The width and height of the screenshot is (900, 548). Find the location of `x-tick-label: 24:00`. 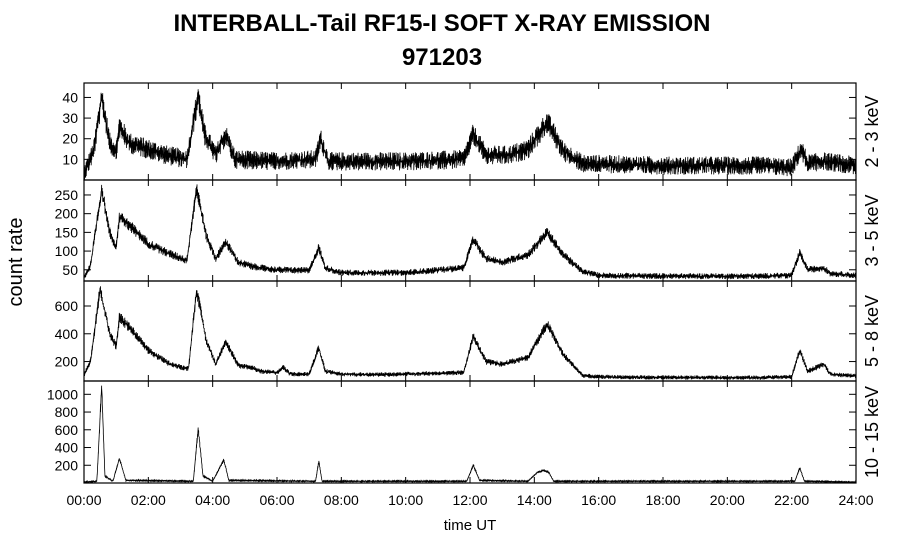

x-tick-label: 24:00 is located at coordinates (855, 500).